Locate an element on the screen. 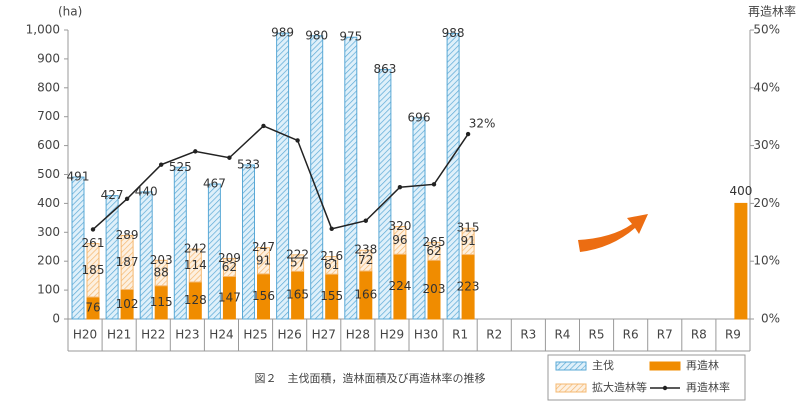  y-tick-label: 300 is located at coordinates (48, 232).